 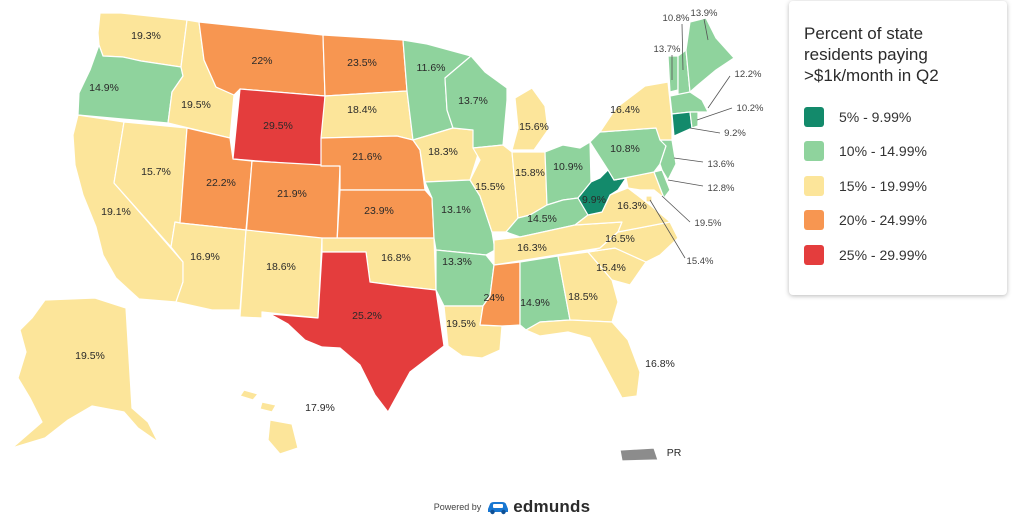 What do you see at coordinates (568, 167) in the screenshot?
I see `label-OH: 10.9%` at bounding box center [568, 167].